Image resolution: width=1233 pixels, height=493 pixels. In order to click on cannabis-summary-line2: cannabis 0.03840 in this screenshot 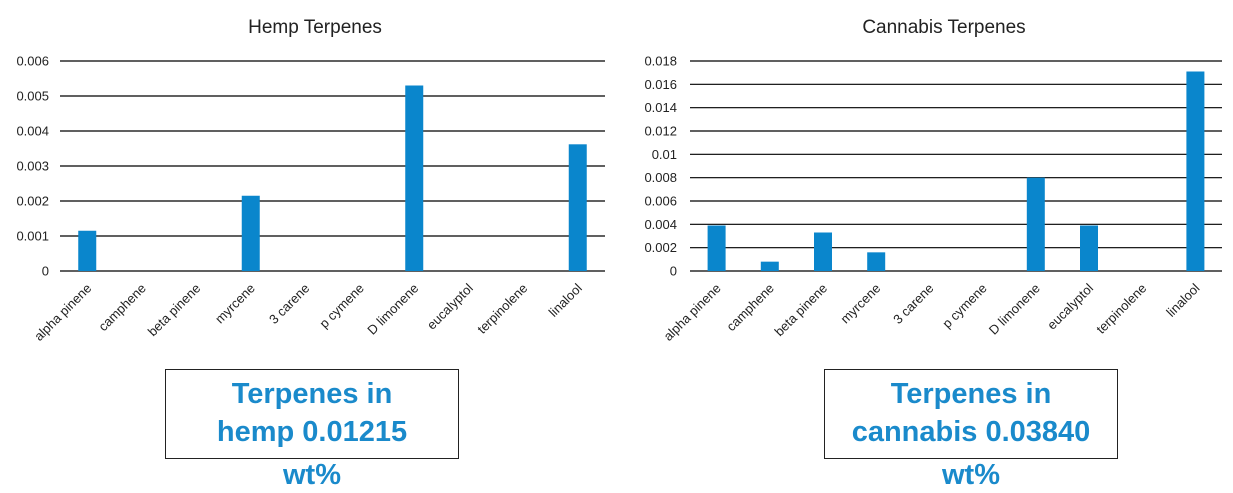, I will do `click(971, 432)`.